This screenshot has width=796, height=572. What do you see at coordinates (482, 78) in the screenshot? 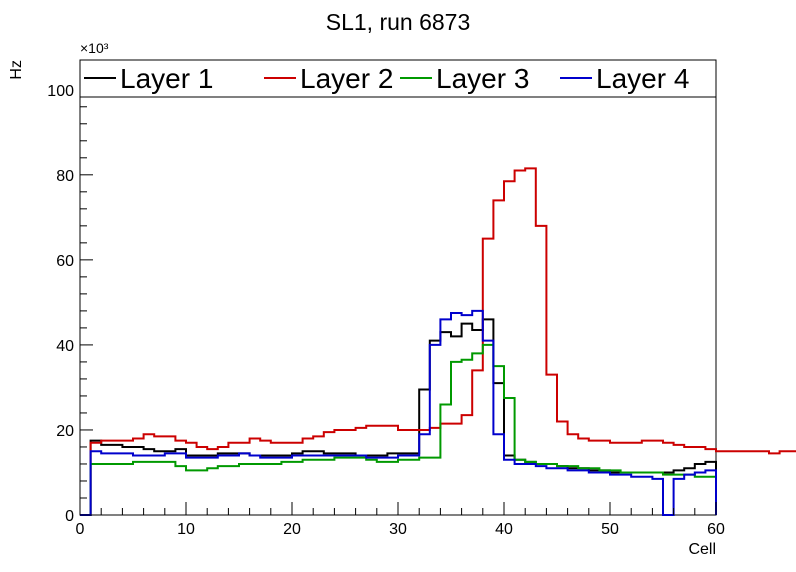
I see `legend-label-layer-3: Layer 3` at bounding box center [482, 78].